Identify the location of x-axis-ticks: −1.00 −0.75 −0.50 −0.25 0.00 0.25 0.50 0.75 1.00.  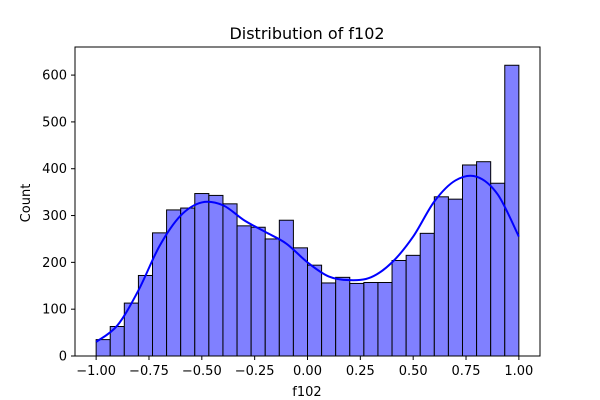
(304, 367).